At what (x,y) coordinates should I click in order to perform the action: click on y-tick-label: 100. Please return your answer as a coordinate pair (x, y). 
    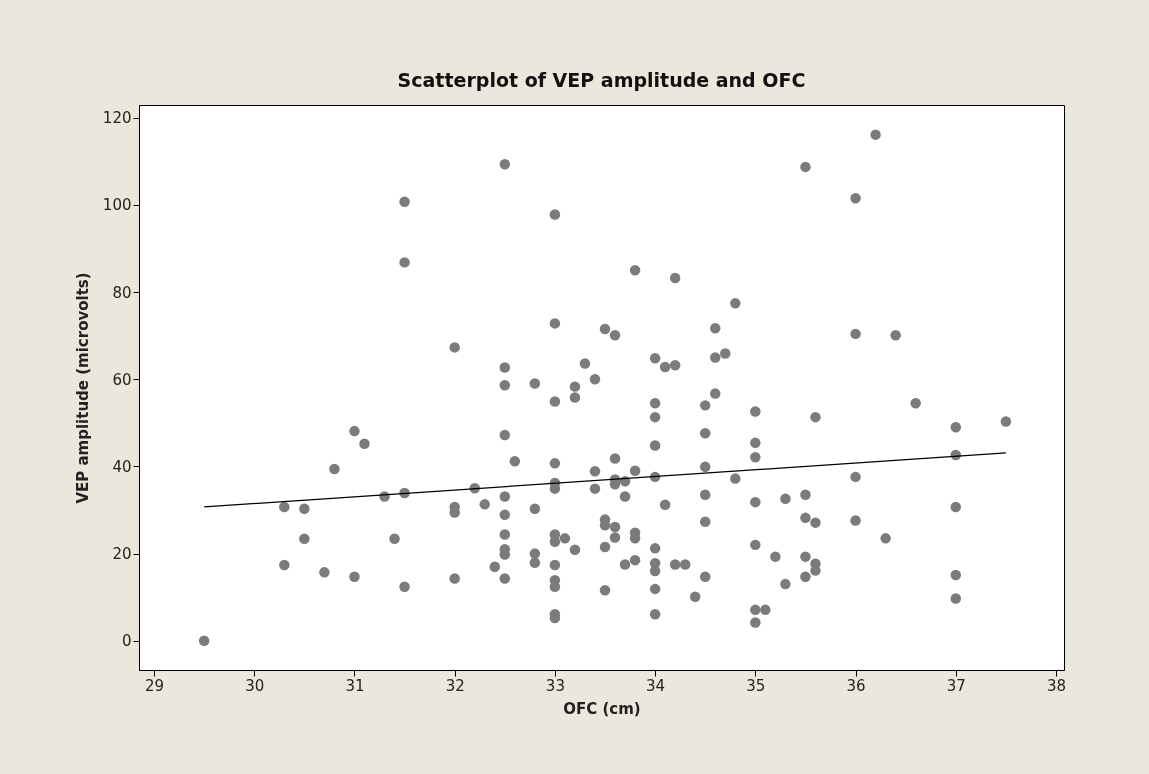
    Looking at the image, I should click on (117, 205).